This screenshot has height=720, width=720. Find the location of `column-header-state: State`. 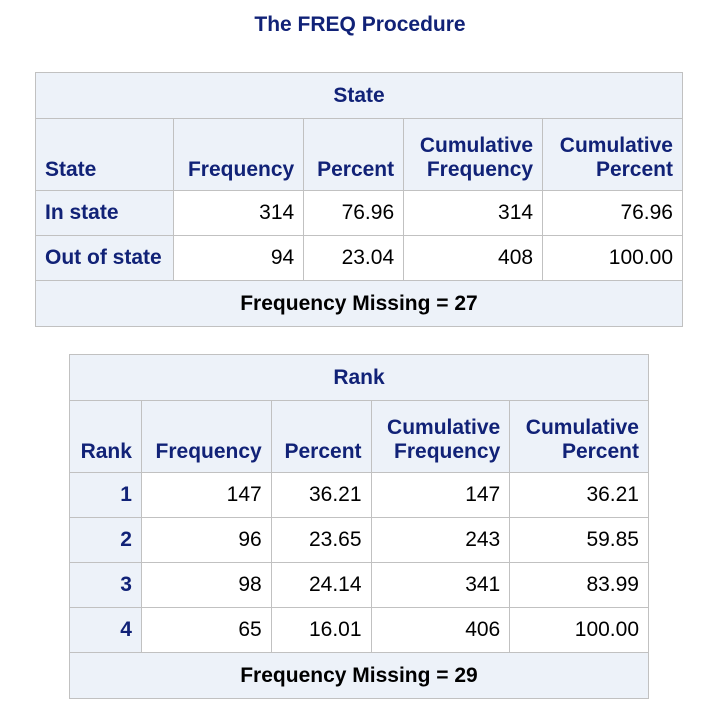

column-header-state: State is located at coordinates (104, 154).